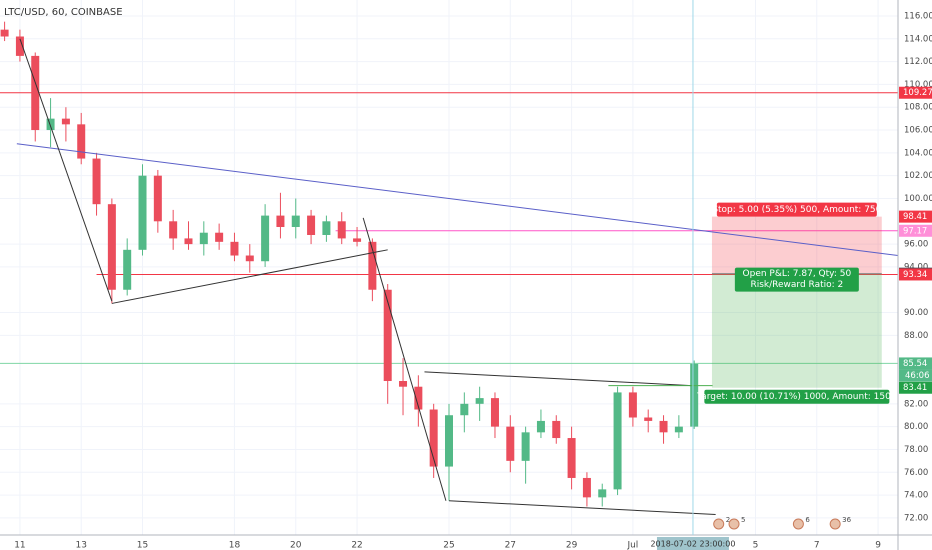 The height and width of the screenshot is (550, 932). What do you see at coordinates (235, 545) in the screenshot?
I see `x-tick-label: 18` at bounding box center [235, 545].